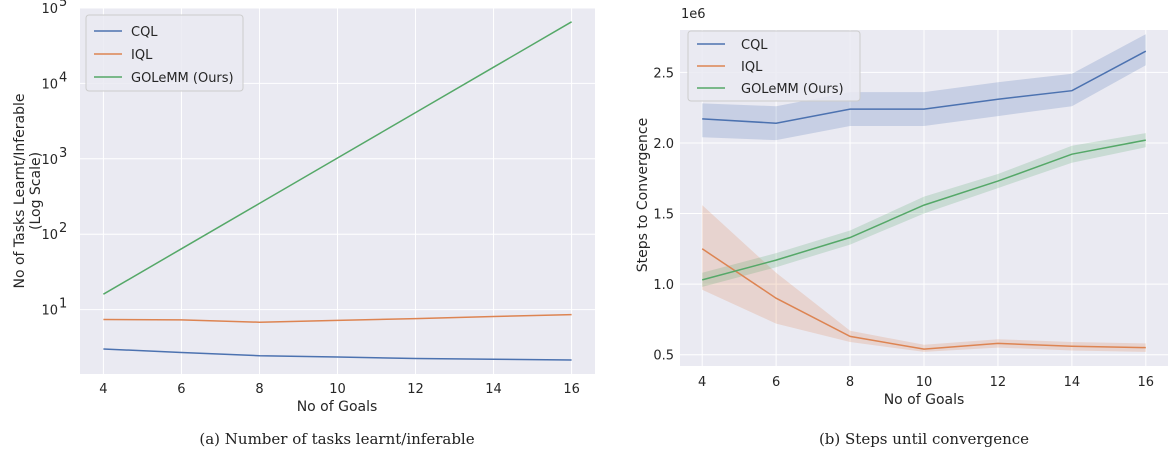 This screenshot has width=1172, height=452. What do you see at coordinates (693, 14) in the screenshot?
I see `y-offset-label-b: 1e6` at bounding box center [693, 14].